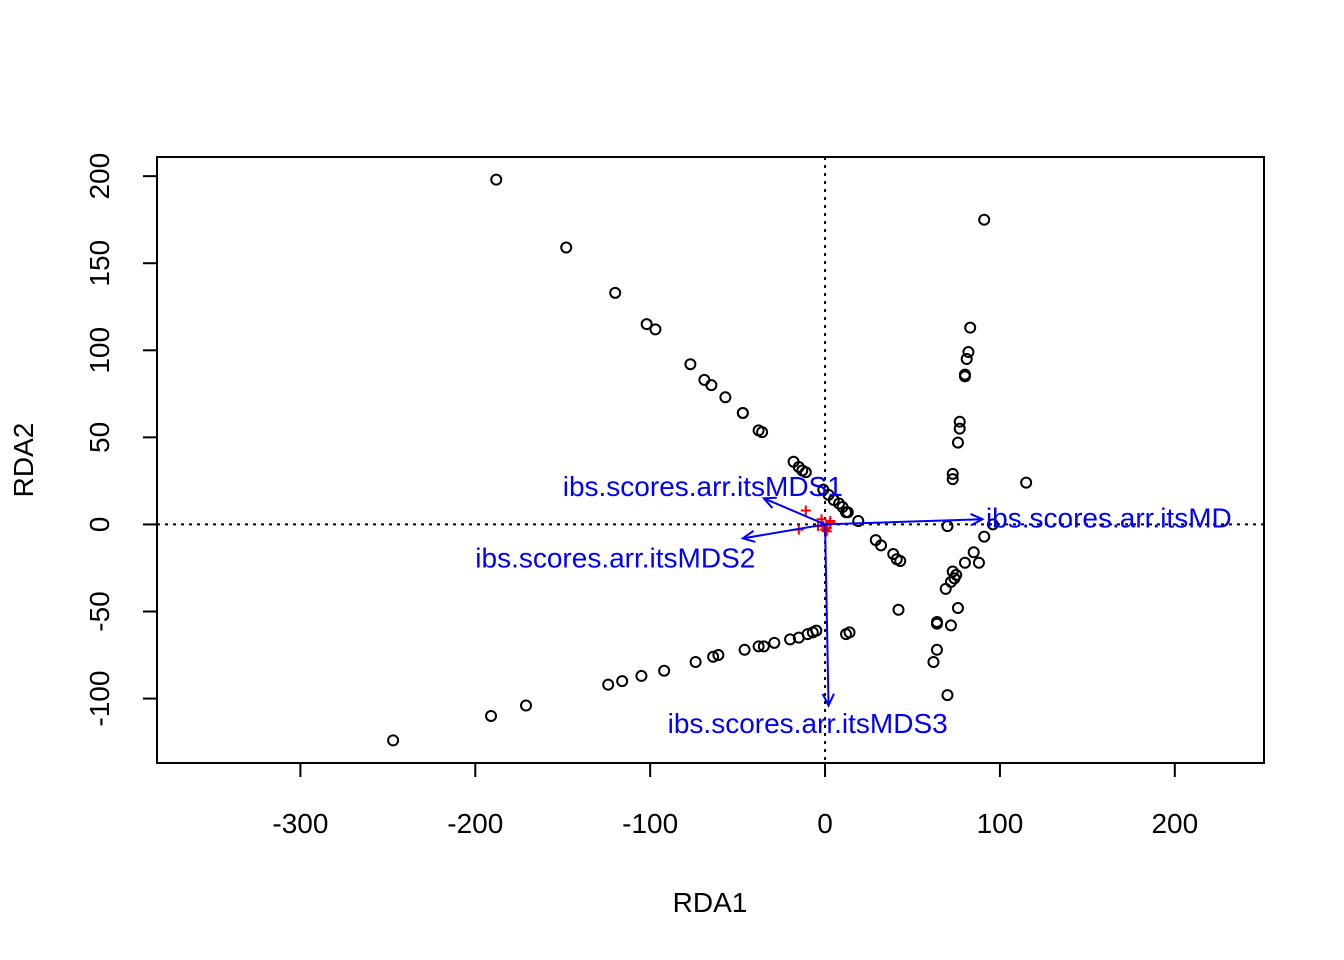 This screenshot has width=1344, height=960. What do you see at coordinates (99, 525) in the screenshot?
I see `y-tick-label: 0` at bounding box center [99, 525].